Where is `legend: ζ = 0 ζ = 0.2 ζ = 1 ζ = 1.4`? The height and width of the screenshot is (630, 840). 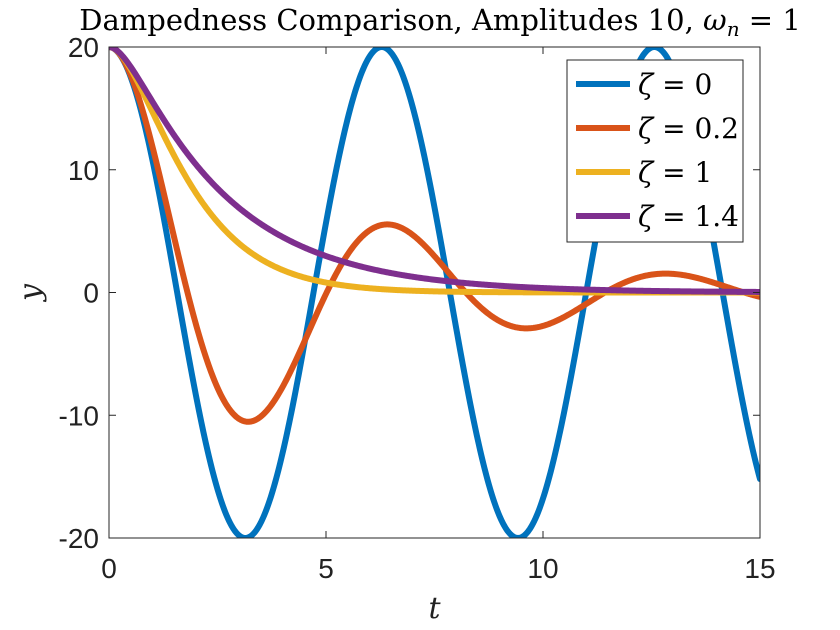
legend: ζ = 0 ζ = 0.2 ζ = 1 ζ = 1.4 is located at coordinates (655, 151).